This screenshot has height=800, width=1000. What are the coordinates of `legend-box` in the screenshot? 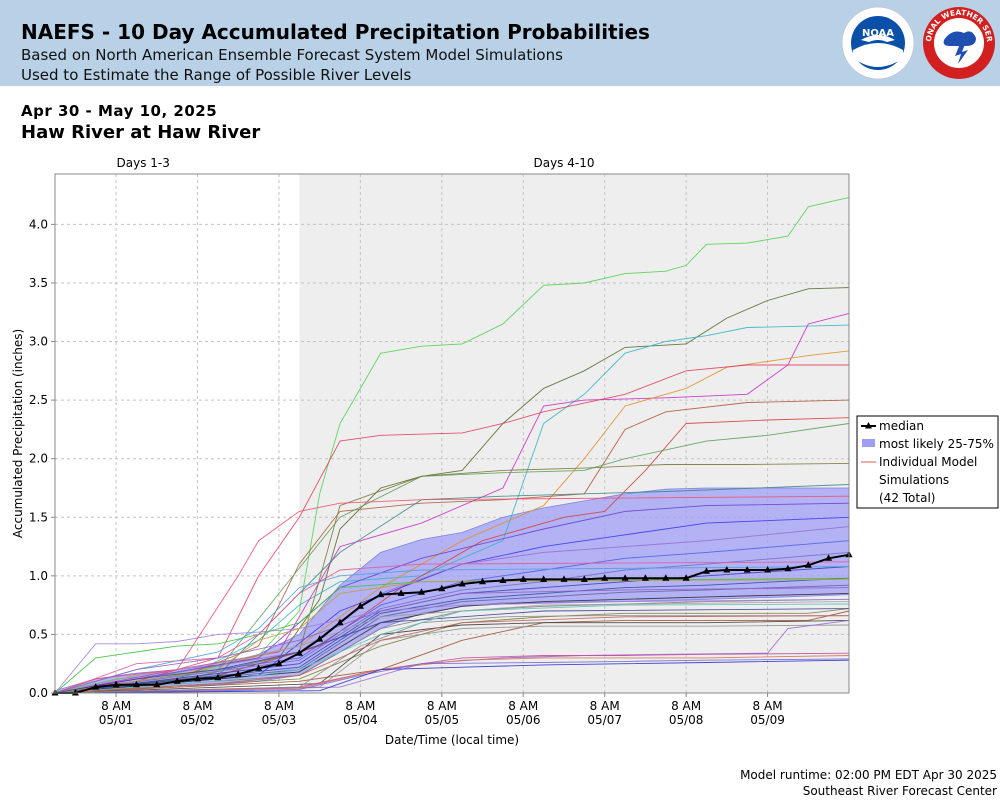 It's located at (927, 462).